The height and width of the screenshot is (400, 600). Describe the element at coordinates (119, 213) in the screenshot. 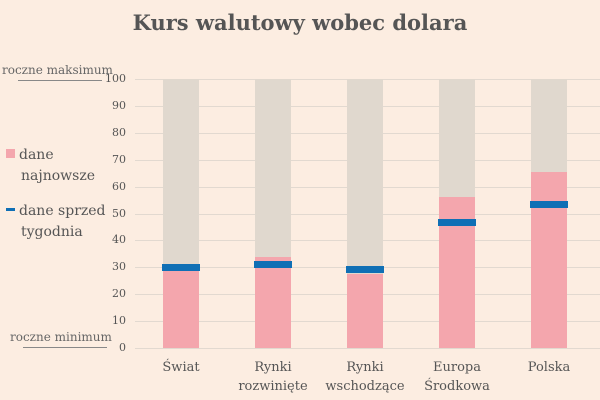

I see `y-tick-label: 50` at that location.